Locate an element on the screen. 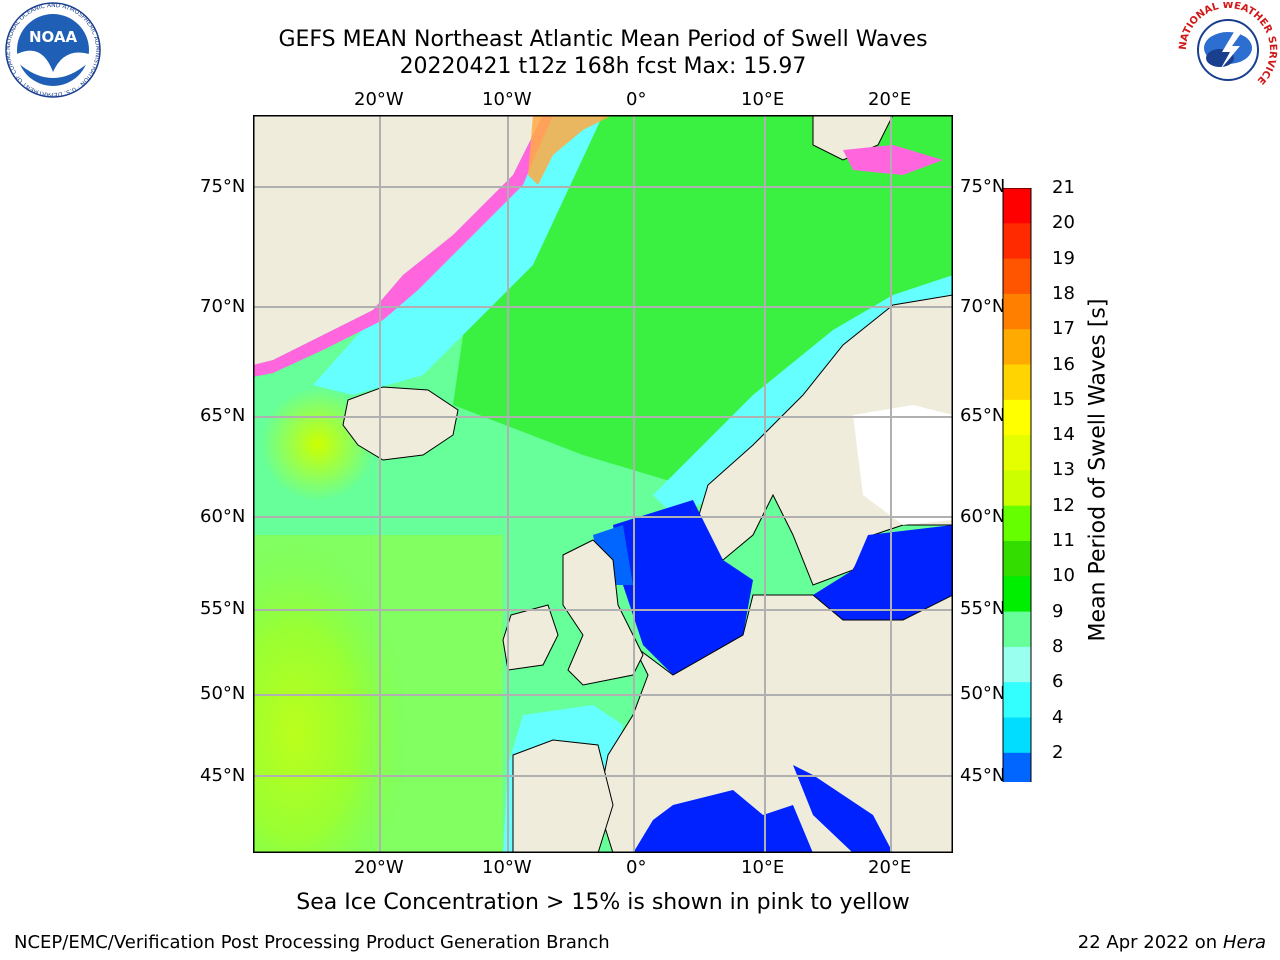 The image size is (1280, 960). nws-logo: NATIONAL WEATHER SERVICE is located at coordinates (1228, 49).